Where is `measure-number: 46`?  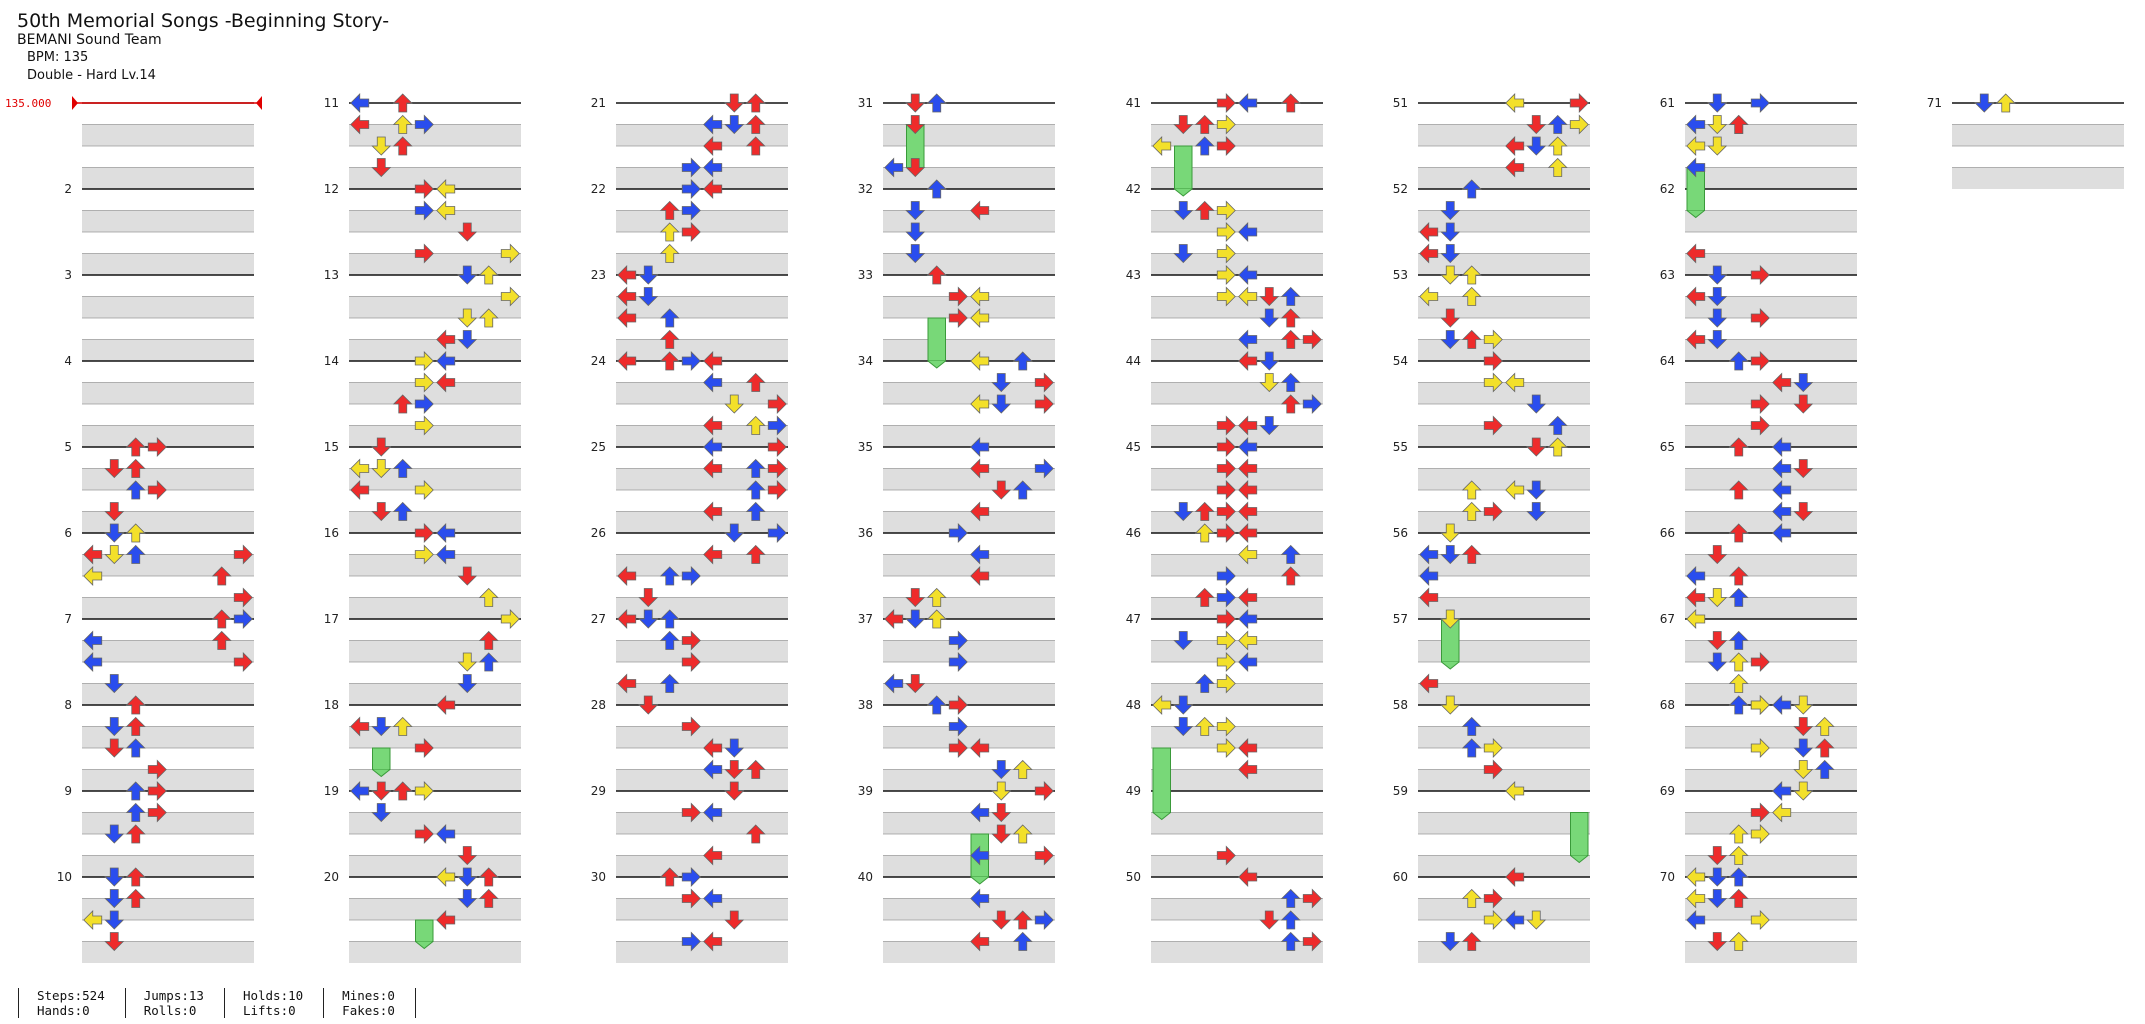
measure-number: 46 is located at coordinates (1133, 533).